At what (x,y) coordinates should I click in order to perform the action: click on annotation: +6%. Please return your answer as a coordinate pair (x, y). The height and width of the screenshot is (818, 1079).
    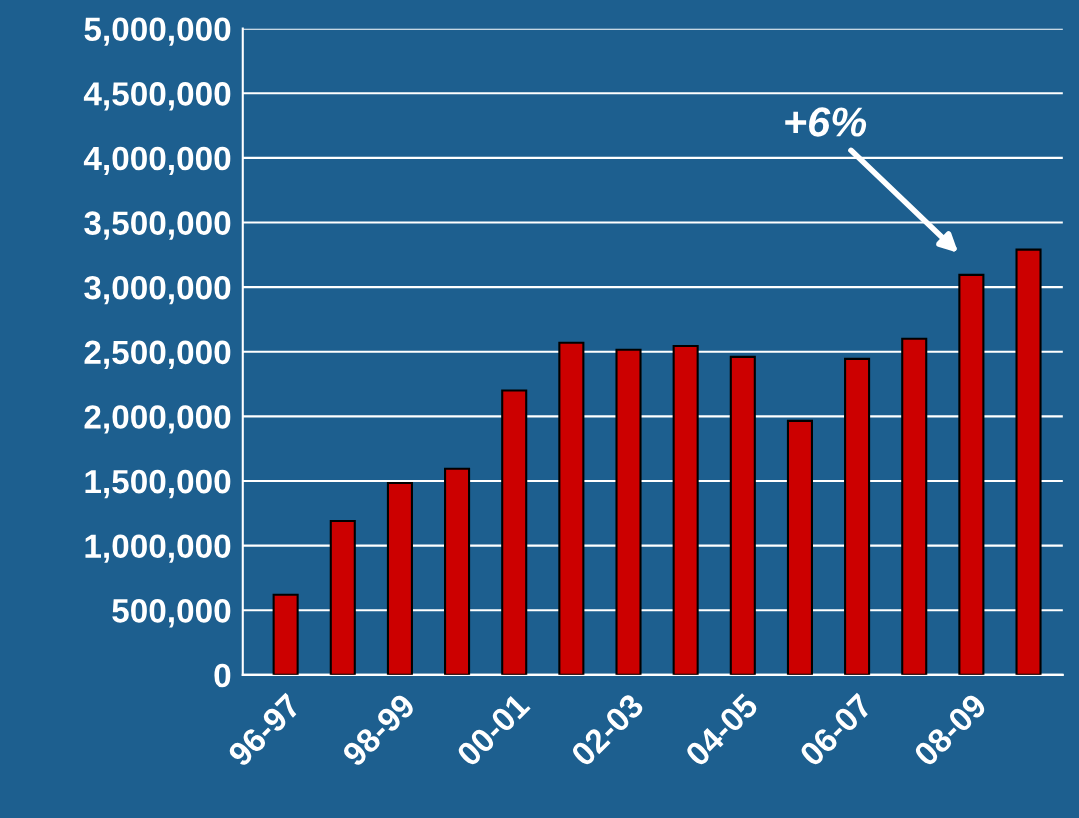
    Looking at the image, I should click on (826, 122).